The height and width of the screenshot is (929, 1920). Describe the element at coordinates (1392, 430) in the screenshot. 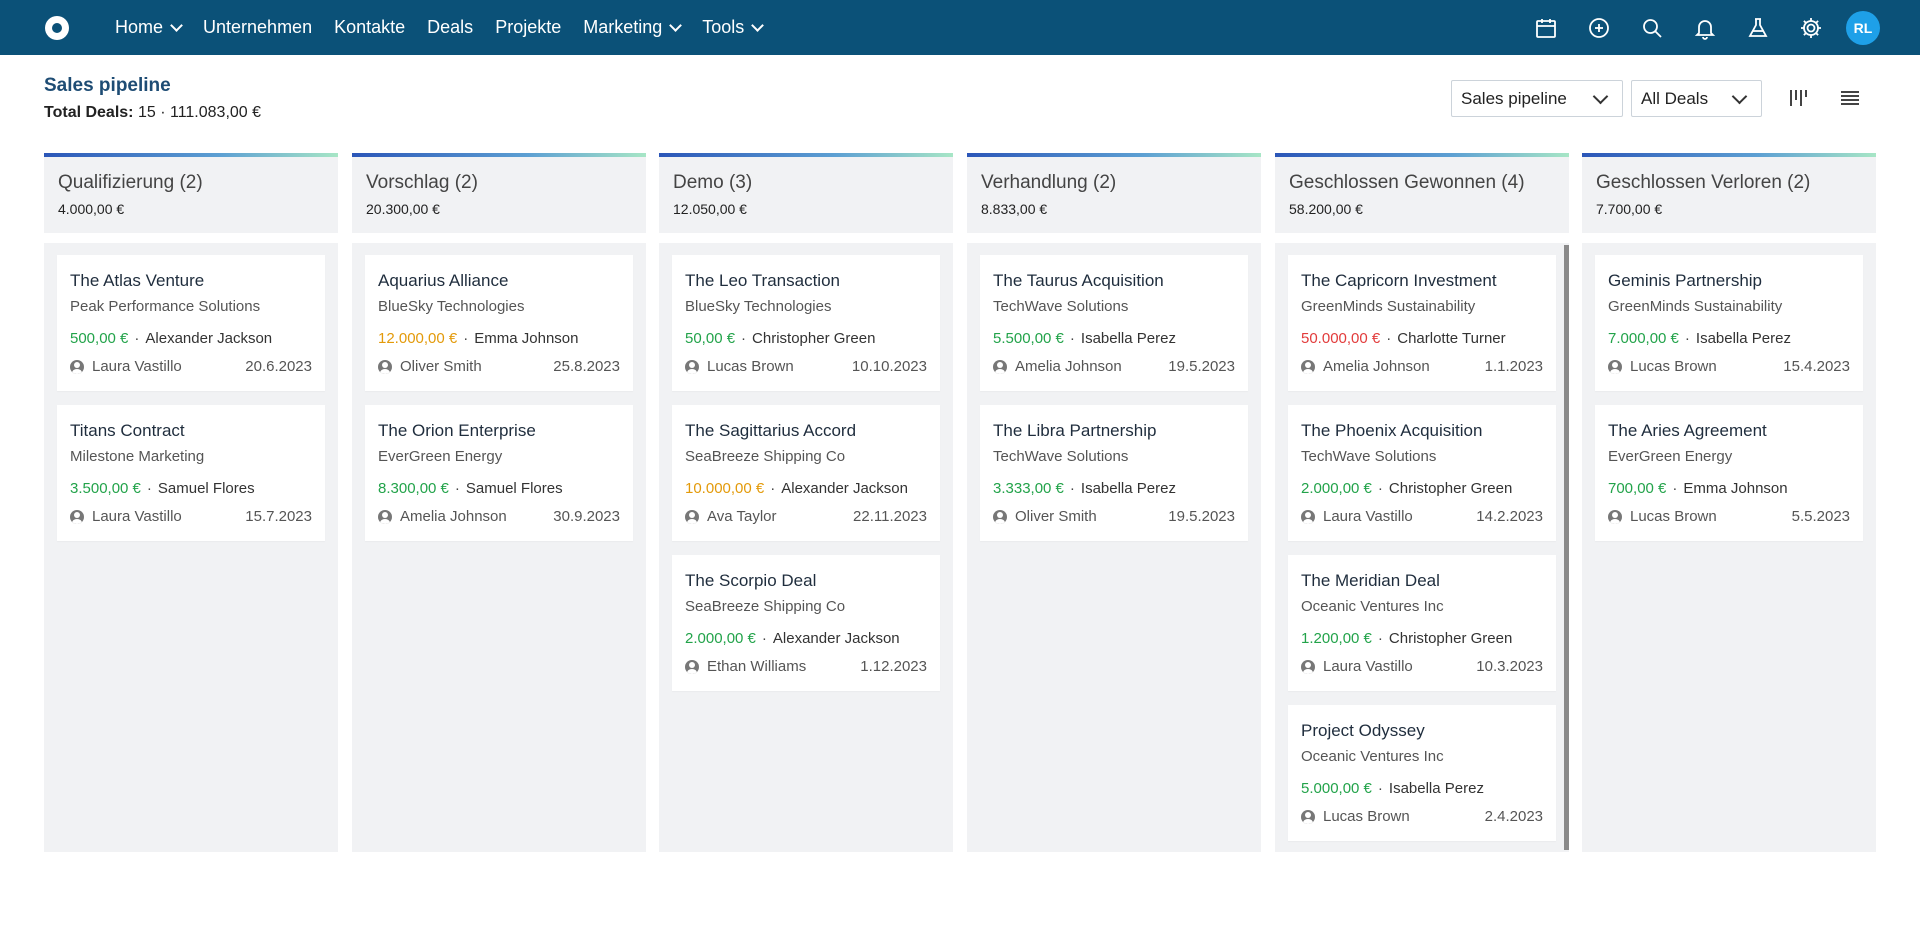

I see `deal-title: The Phoenix Acquisition` at that location.